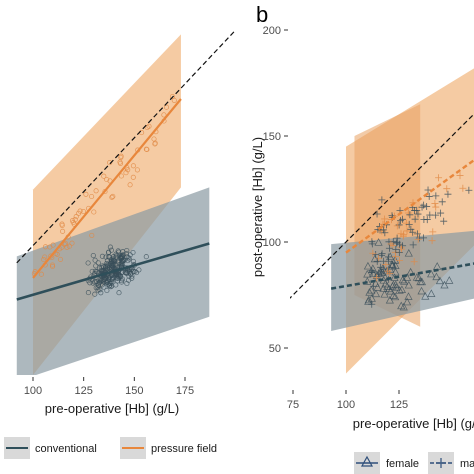  Describe the element at coordinates (262, 14) in the screenshot. I see `panel-b-label: b` at that location.